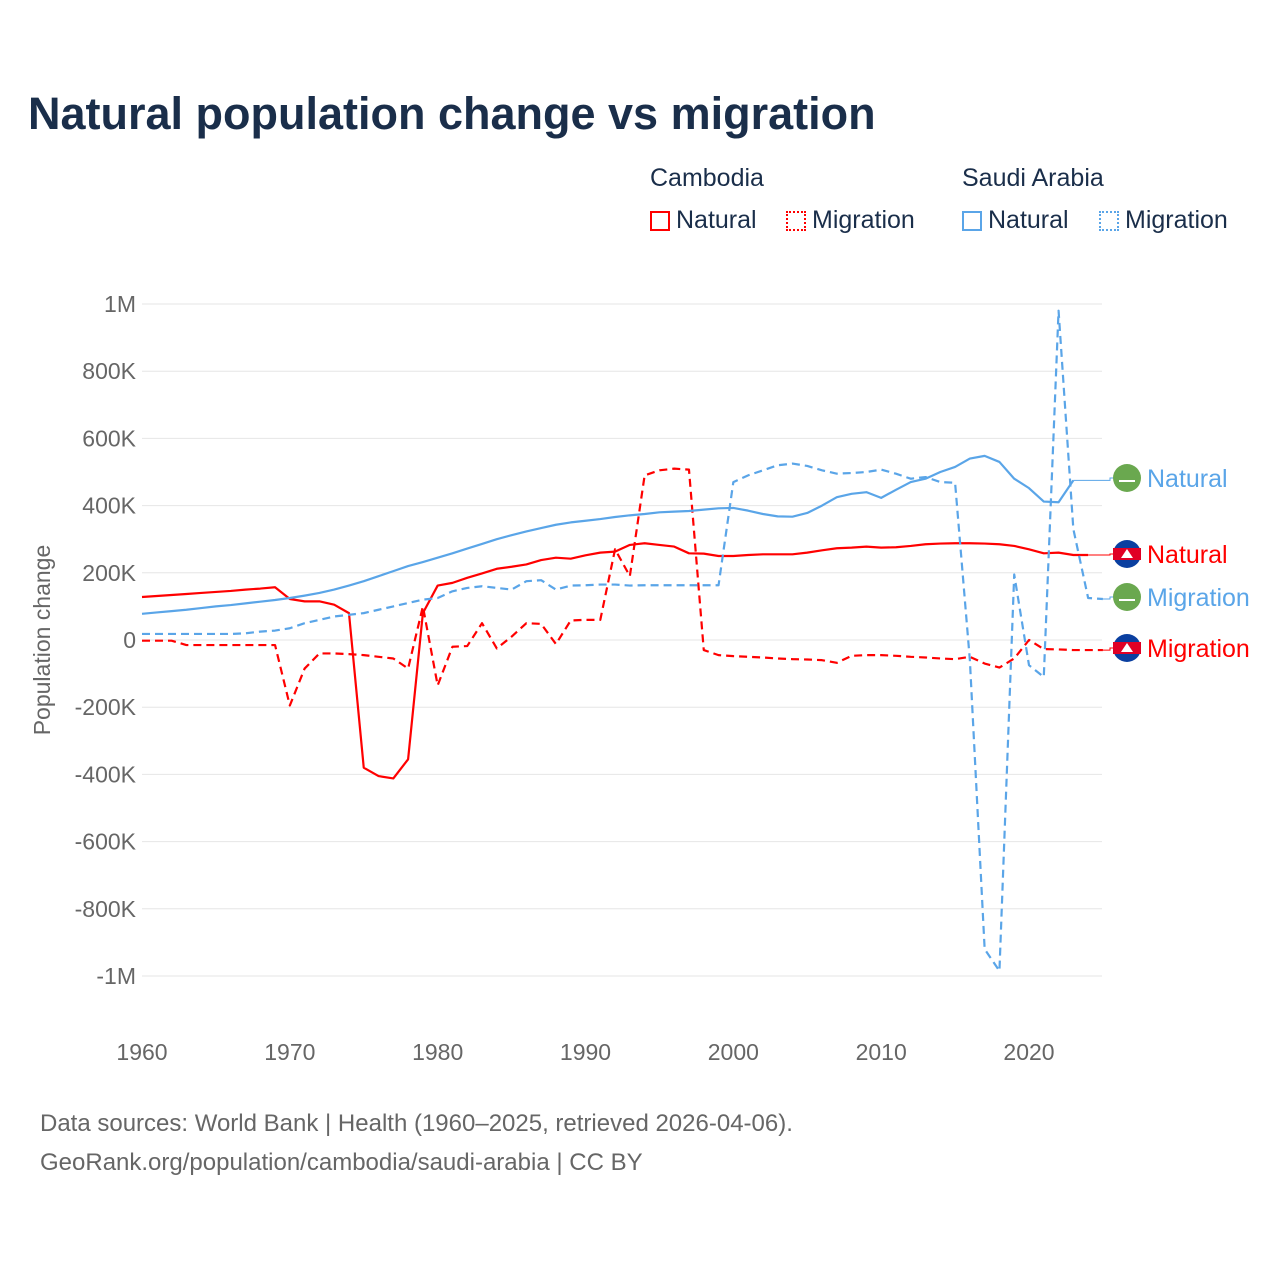 The width and height of the screenshot is (1280, 1280). Describe the element at coordinates (141, 1052) in the screenshot. I see `x-tick-label: 1960` at that location.